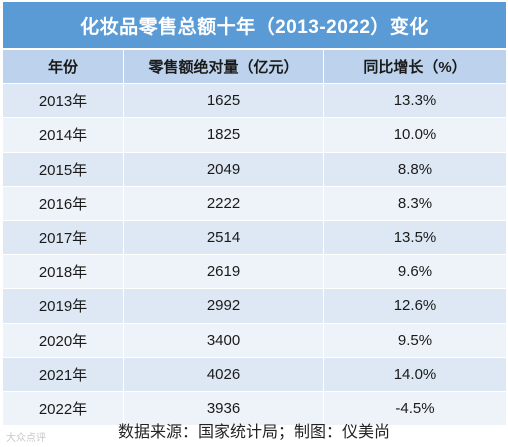 The width and height of the screenshot is (508, 447). Describe the element at coordinates (63, 203) in the screenshot. I see `year-cell: 2016年` at that location.